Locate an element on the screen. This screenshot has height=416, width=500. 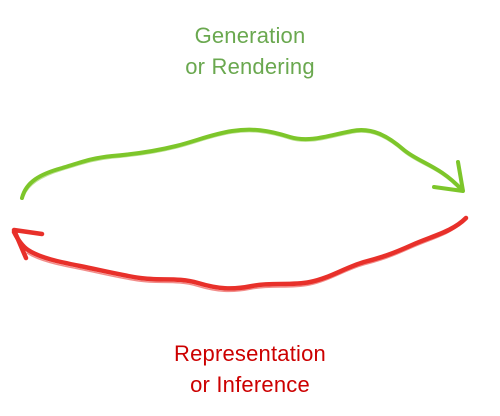
top-arrow-shaft-shadow is located at coordinates (242, 163).